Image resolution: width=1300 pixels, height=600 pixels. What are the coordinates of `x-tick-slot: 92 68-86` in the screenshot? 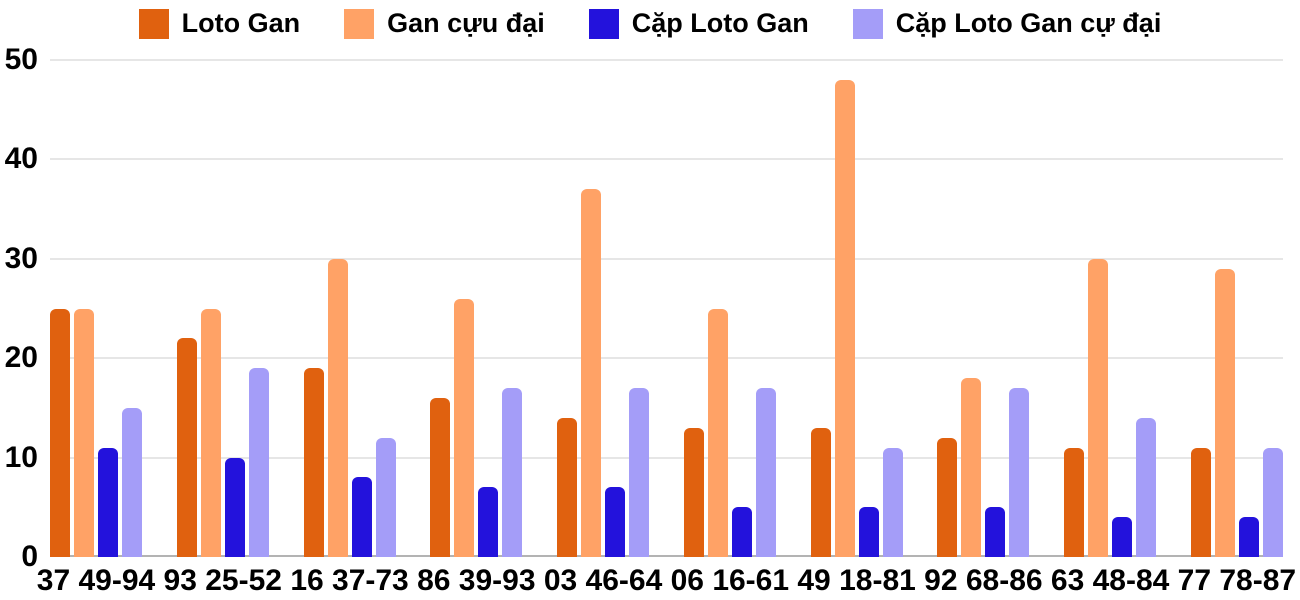 It's located at (983, 581).